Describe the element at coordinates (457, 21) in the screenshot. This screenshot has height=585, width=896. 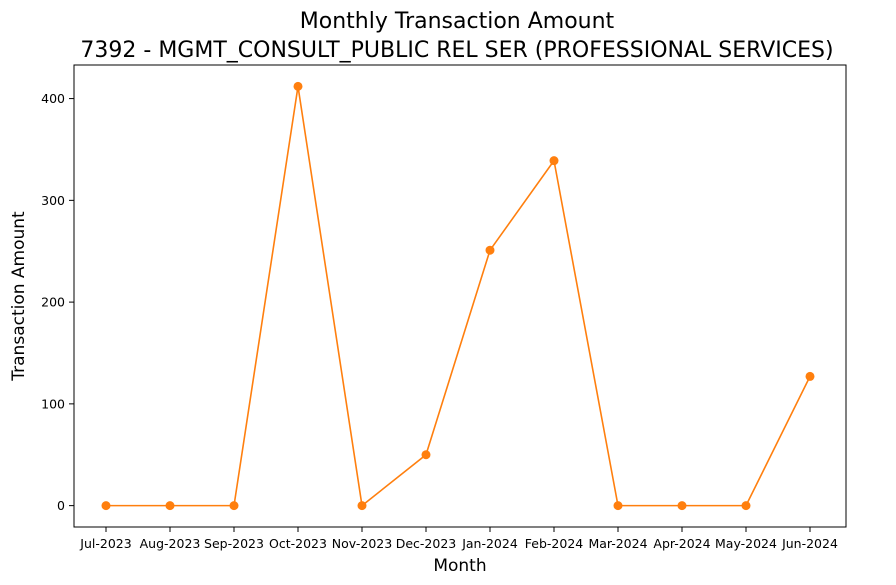
I see `chart-title: Monthly Transaction Amount` at that location.